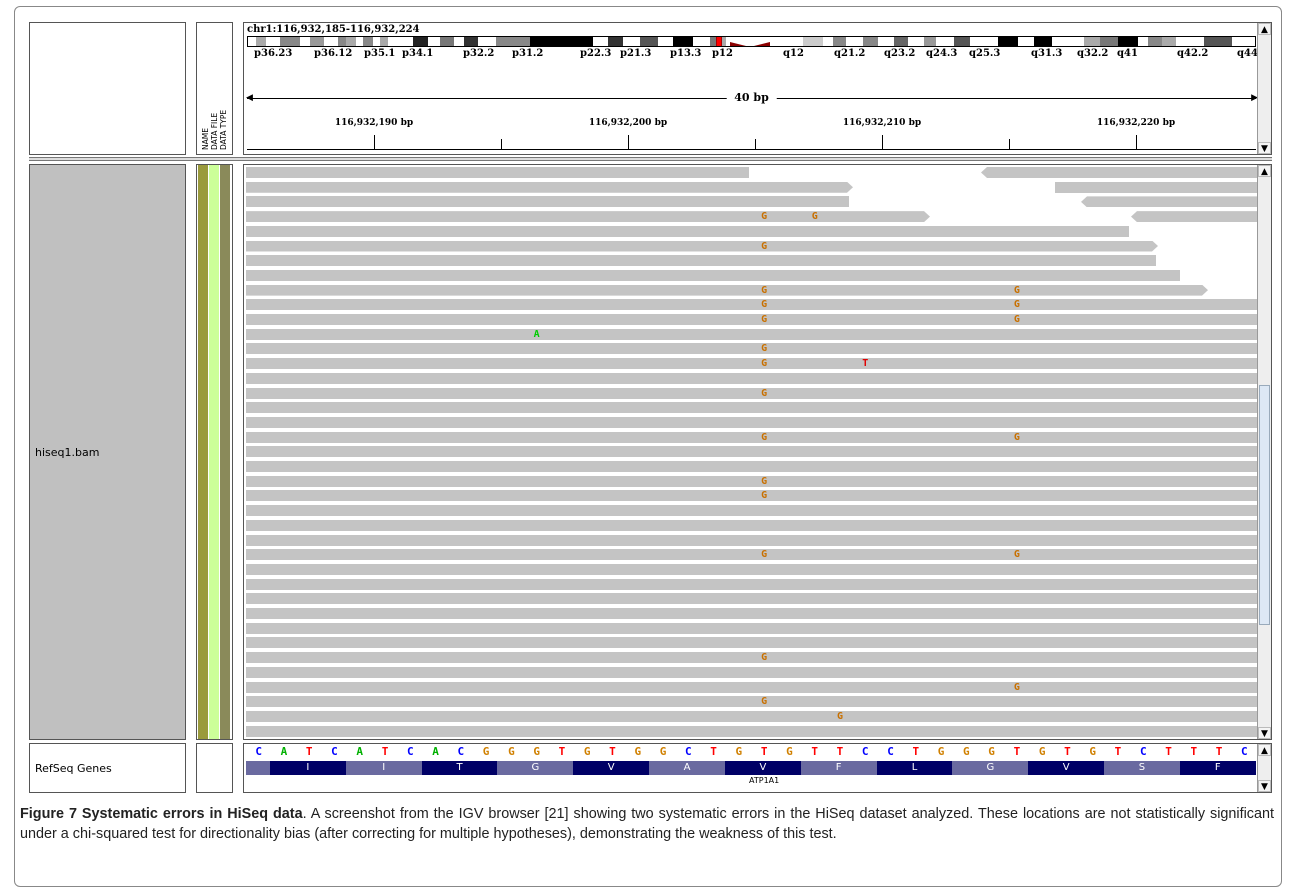 This screenshot has height=890, width=1290. I want to click on alignment-scrollbar: ▲ ▼, so click(1264, 452).